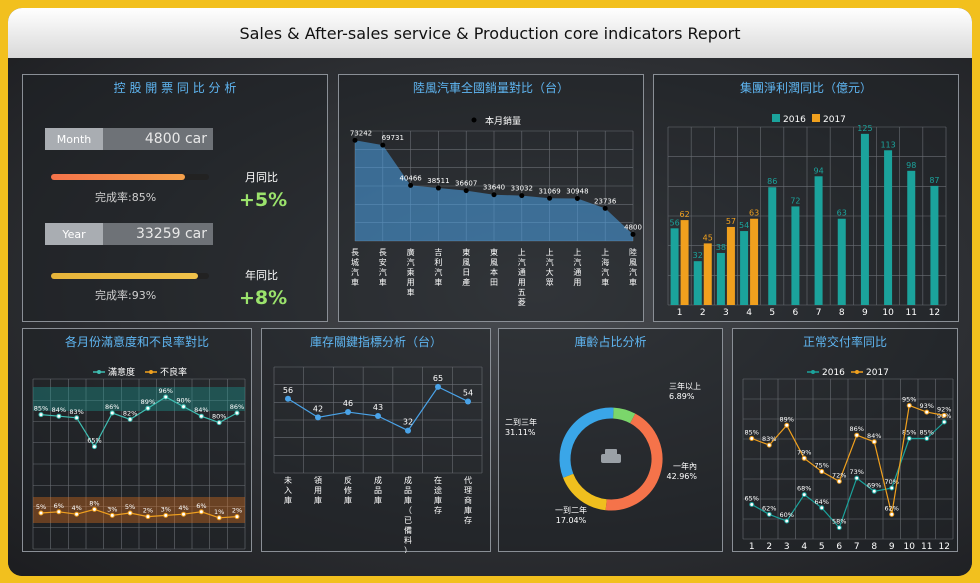 This screenshot has width=980, height=583. Describe the element at coordinates (466, 184) in the screenshot. I see `sales-value-label: 36607` at that location.